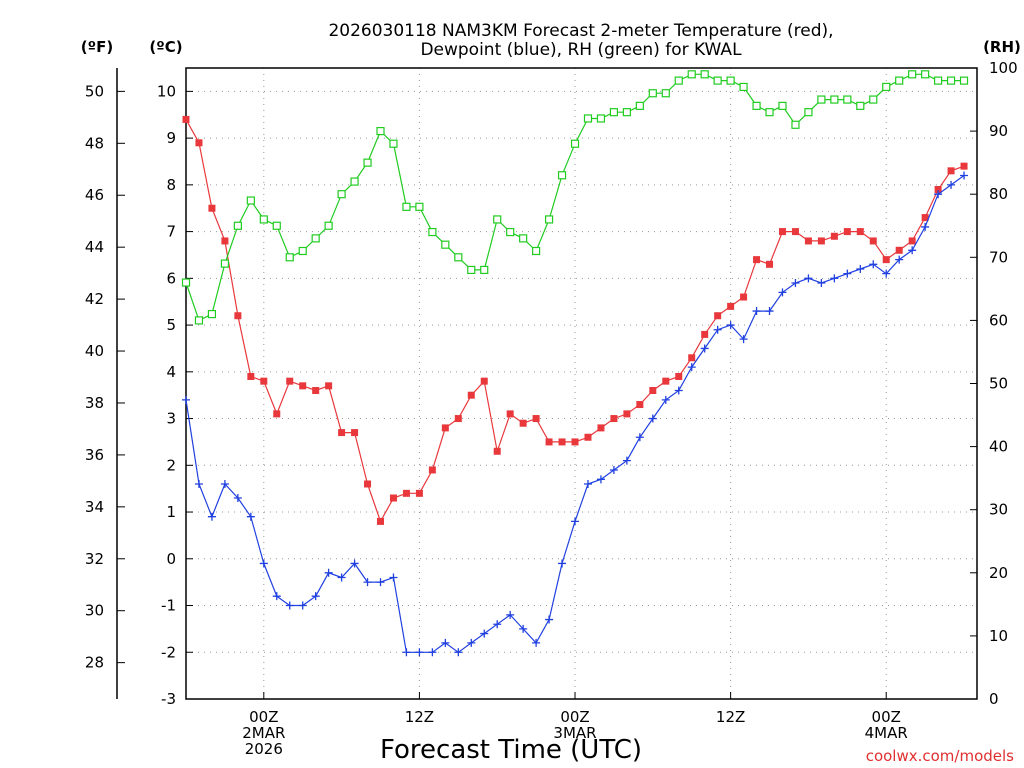 Image resolution: width=1024 pixels, height=768 pixels. Describe the element at coordinates (940, 756) in the screenshot. I see `credit-text: coolwx.com/models` at that location.